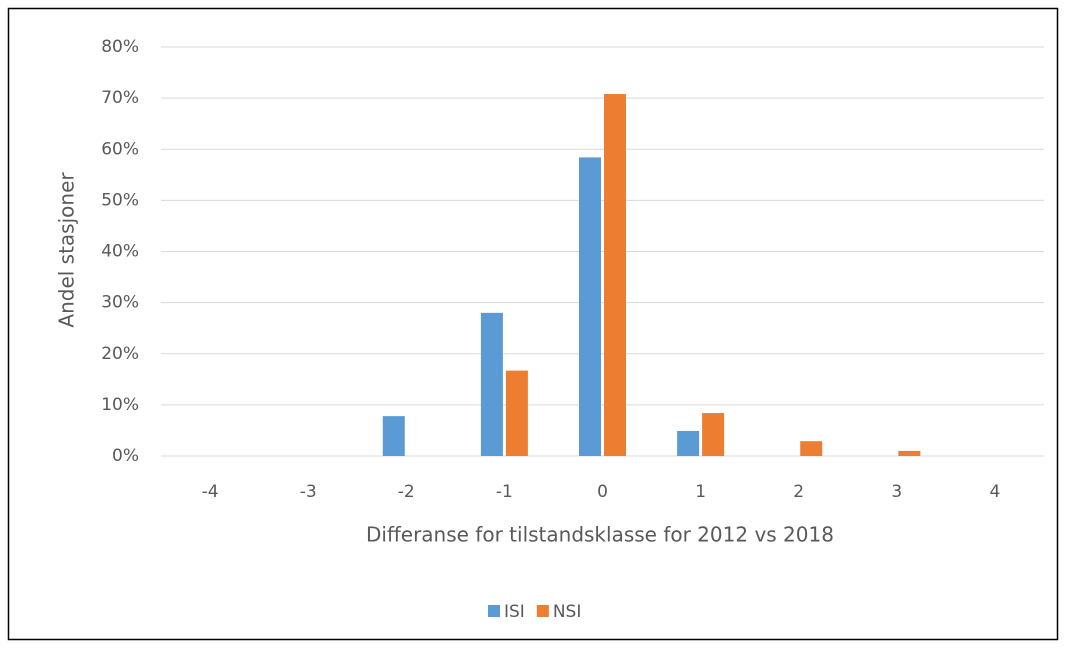 The height and width of the screenshot is (648, 1066). What do you see at coordinates (896, 492) in the screenshot?
I see `x-tick-label: 3` at bounding box center [896, 492].